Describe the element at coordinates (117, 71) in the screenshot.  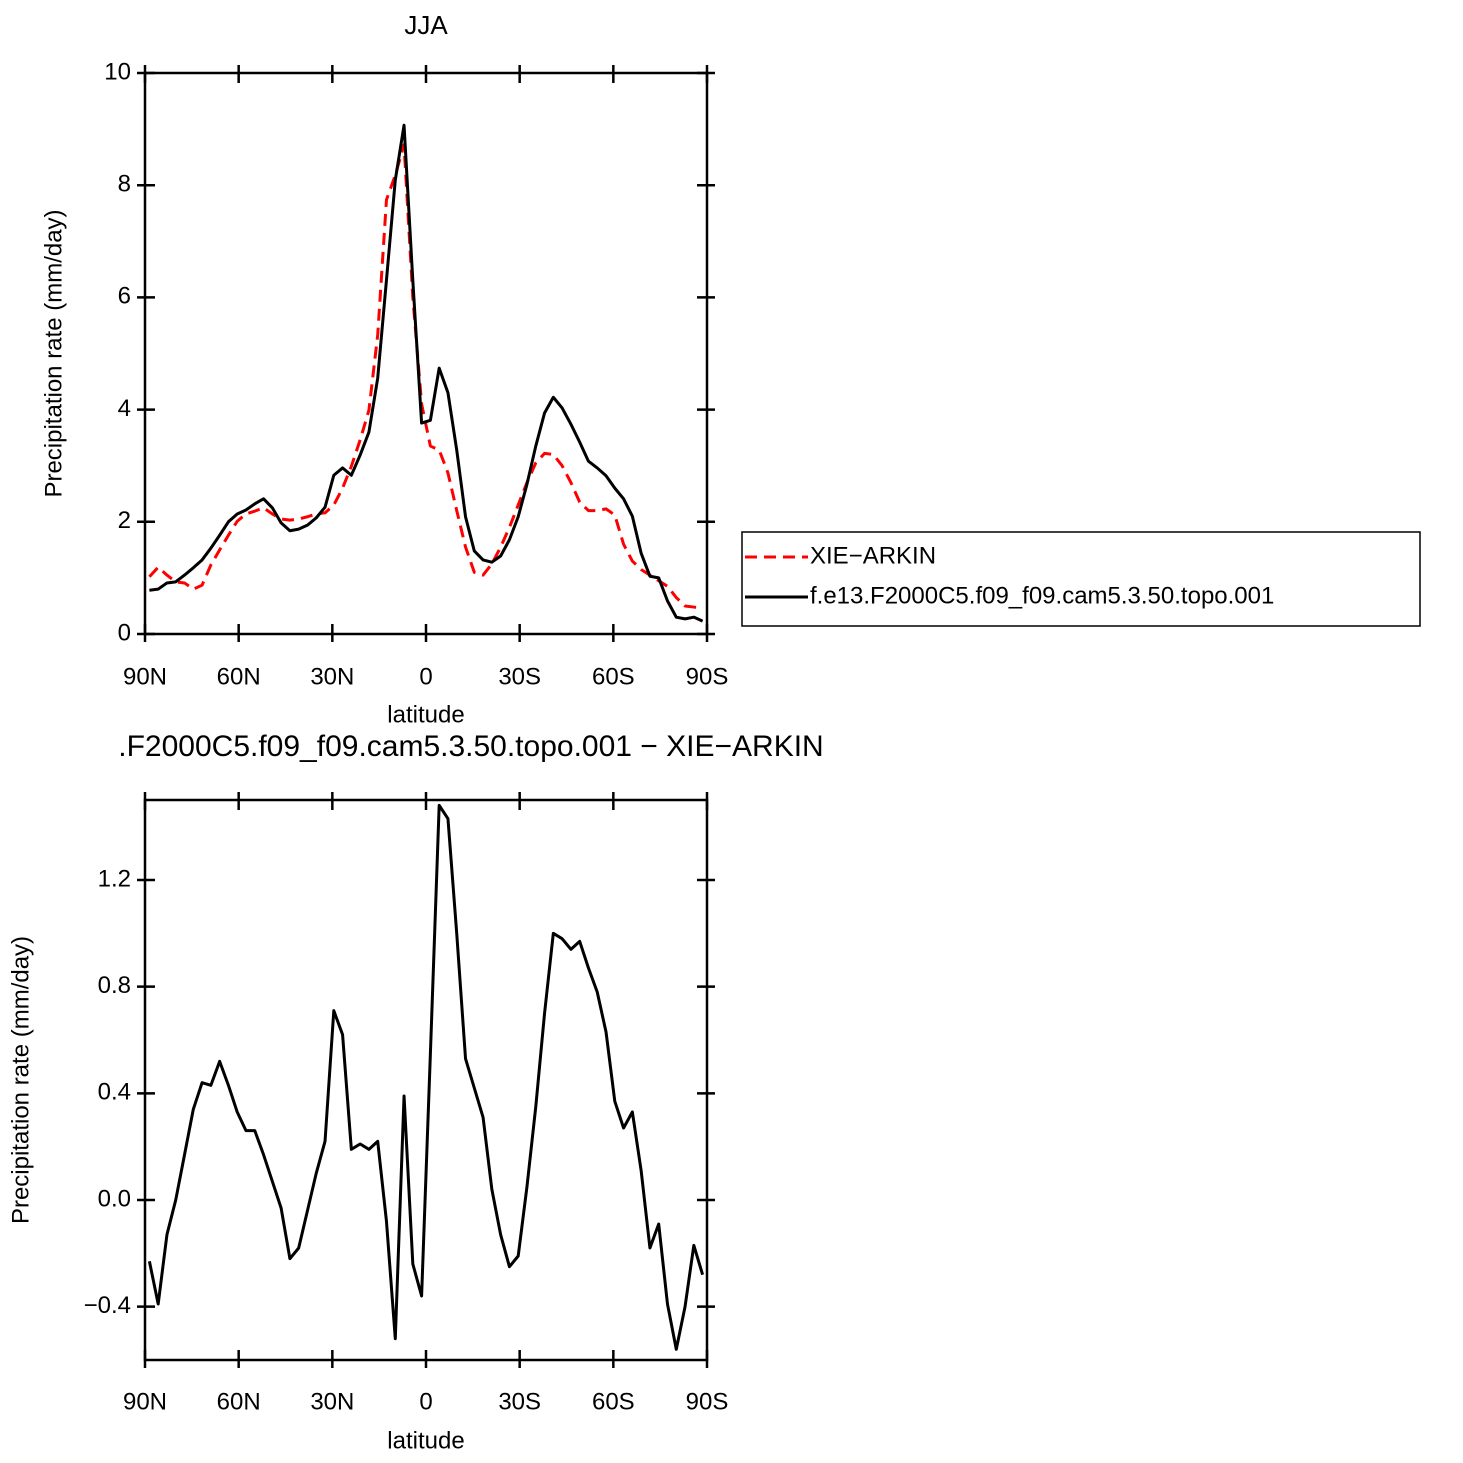
I see `y-tick-label: 10` at that location.